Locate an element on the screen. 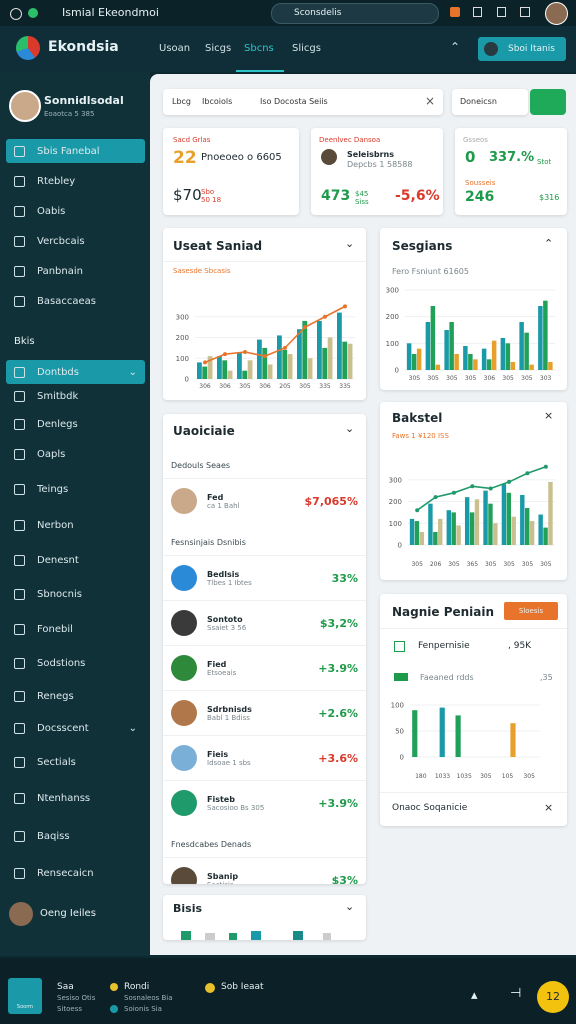 This screenshot has height=1024, width=576. list-item: Fied Etsoeais +3.9% is located at coordinates (264, 667).